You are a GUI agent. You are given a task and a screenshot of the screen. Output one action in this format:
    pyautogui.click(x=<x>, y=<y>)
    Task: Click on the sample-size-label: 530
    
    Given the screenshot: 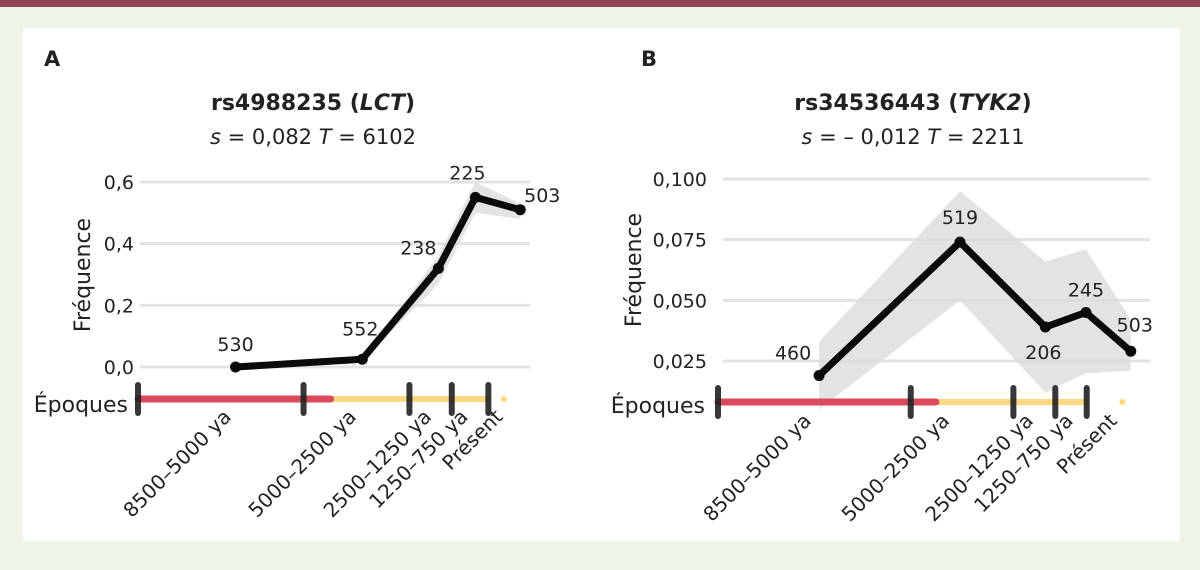 What is the action you would take?
    pyautogui.click(x=235, y=345)
    